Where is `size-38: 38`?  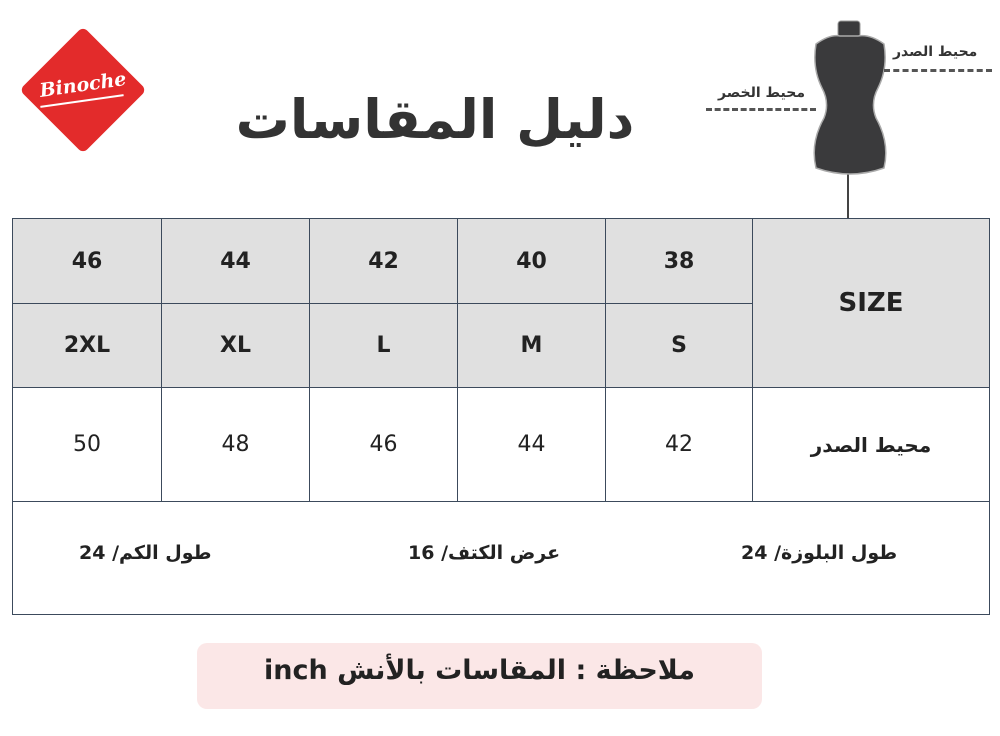
size-38: 38 is located at coordinates (679, 261).